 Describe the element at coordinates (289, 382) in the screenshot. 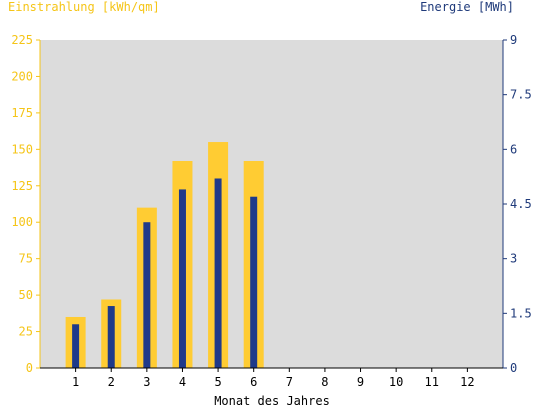

I see `x-tick-label: 7` at that location.